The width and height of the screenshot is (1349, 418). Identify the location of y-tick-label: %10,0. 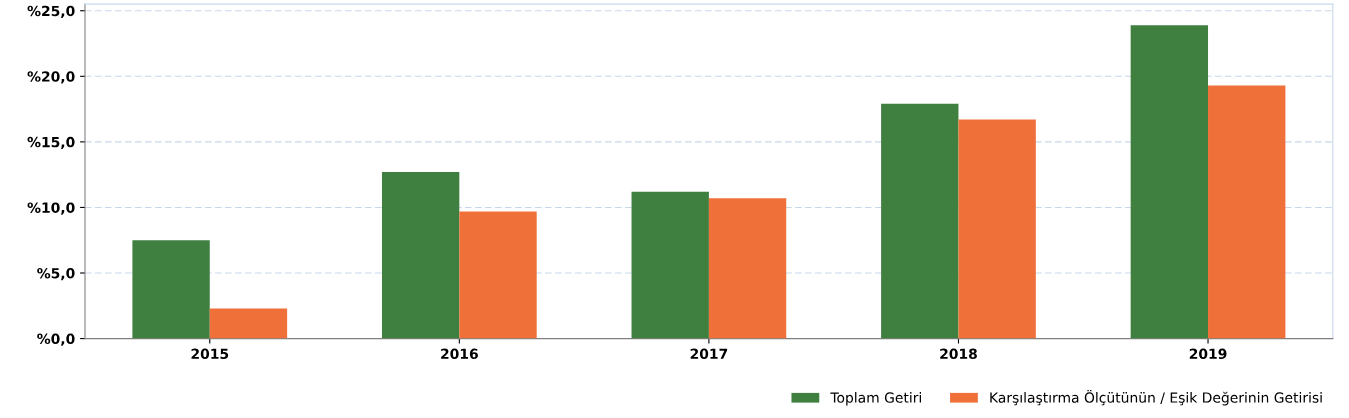
(51, 208).